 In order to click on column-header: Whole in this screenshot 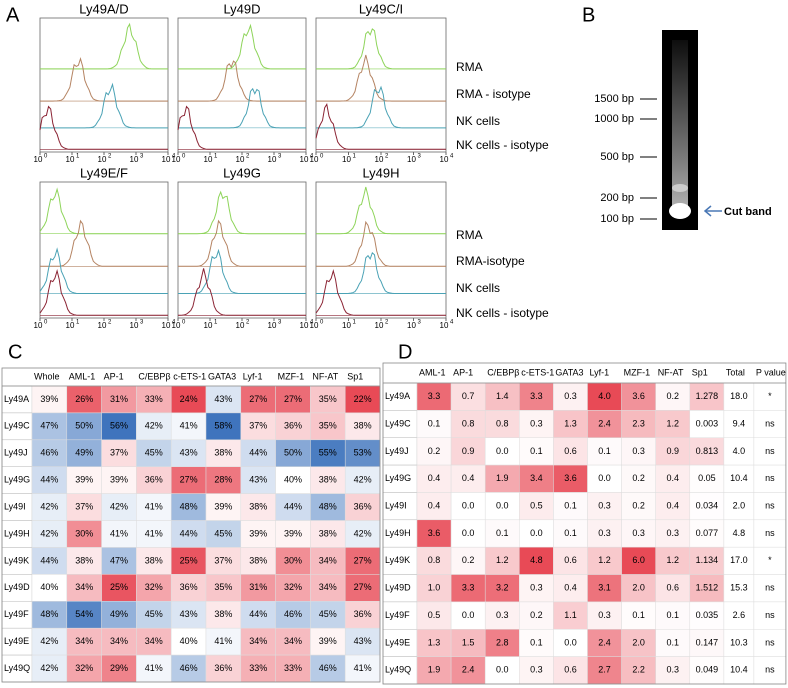, I will do `click(47, 376)`.